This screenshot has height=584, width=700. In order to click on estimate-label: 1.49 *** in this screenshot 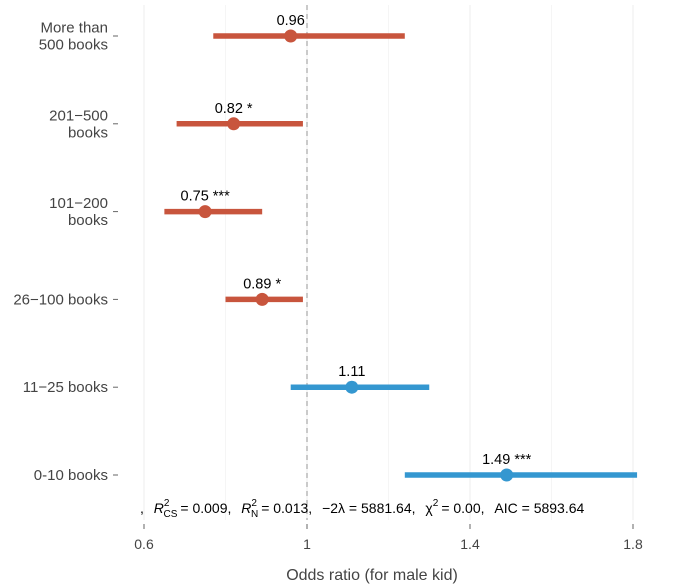, I will do `click(507, 460)`.